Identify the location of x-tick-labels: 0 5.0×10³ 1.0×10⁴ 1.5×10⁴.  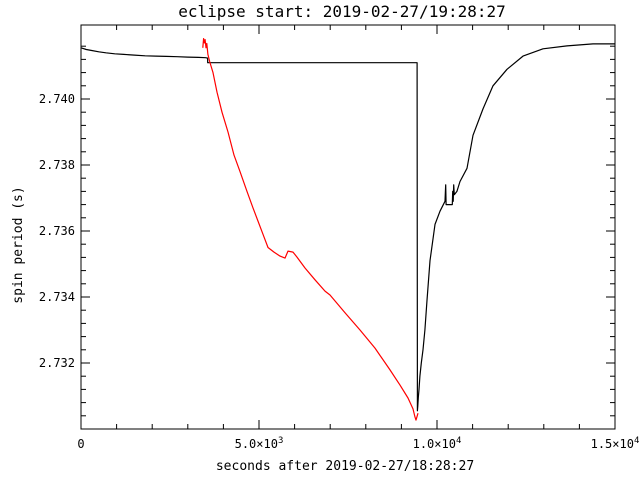
(358, 443).